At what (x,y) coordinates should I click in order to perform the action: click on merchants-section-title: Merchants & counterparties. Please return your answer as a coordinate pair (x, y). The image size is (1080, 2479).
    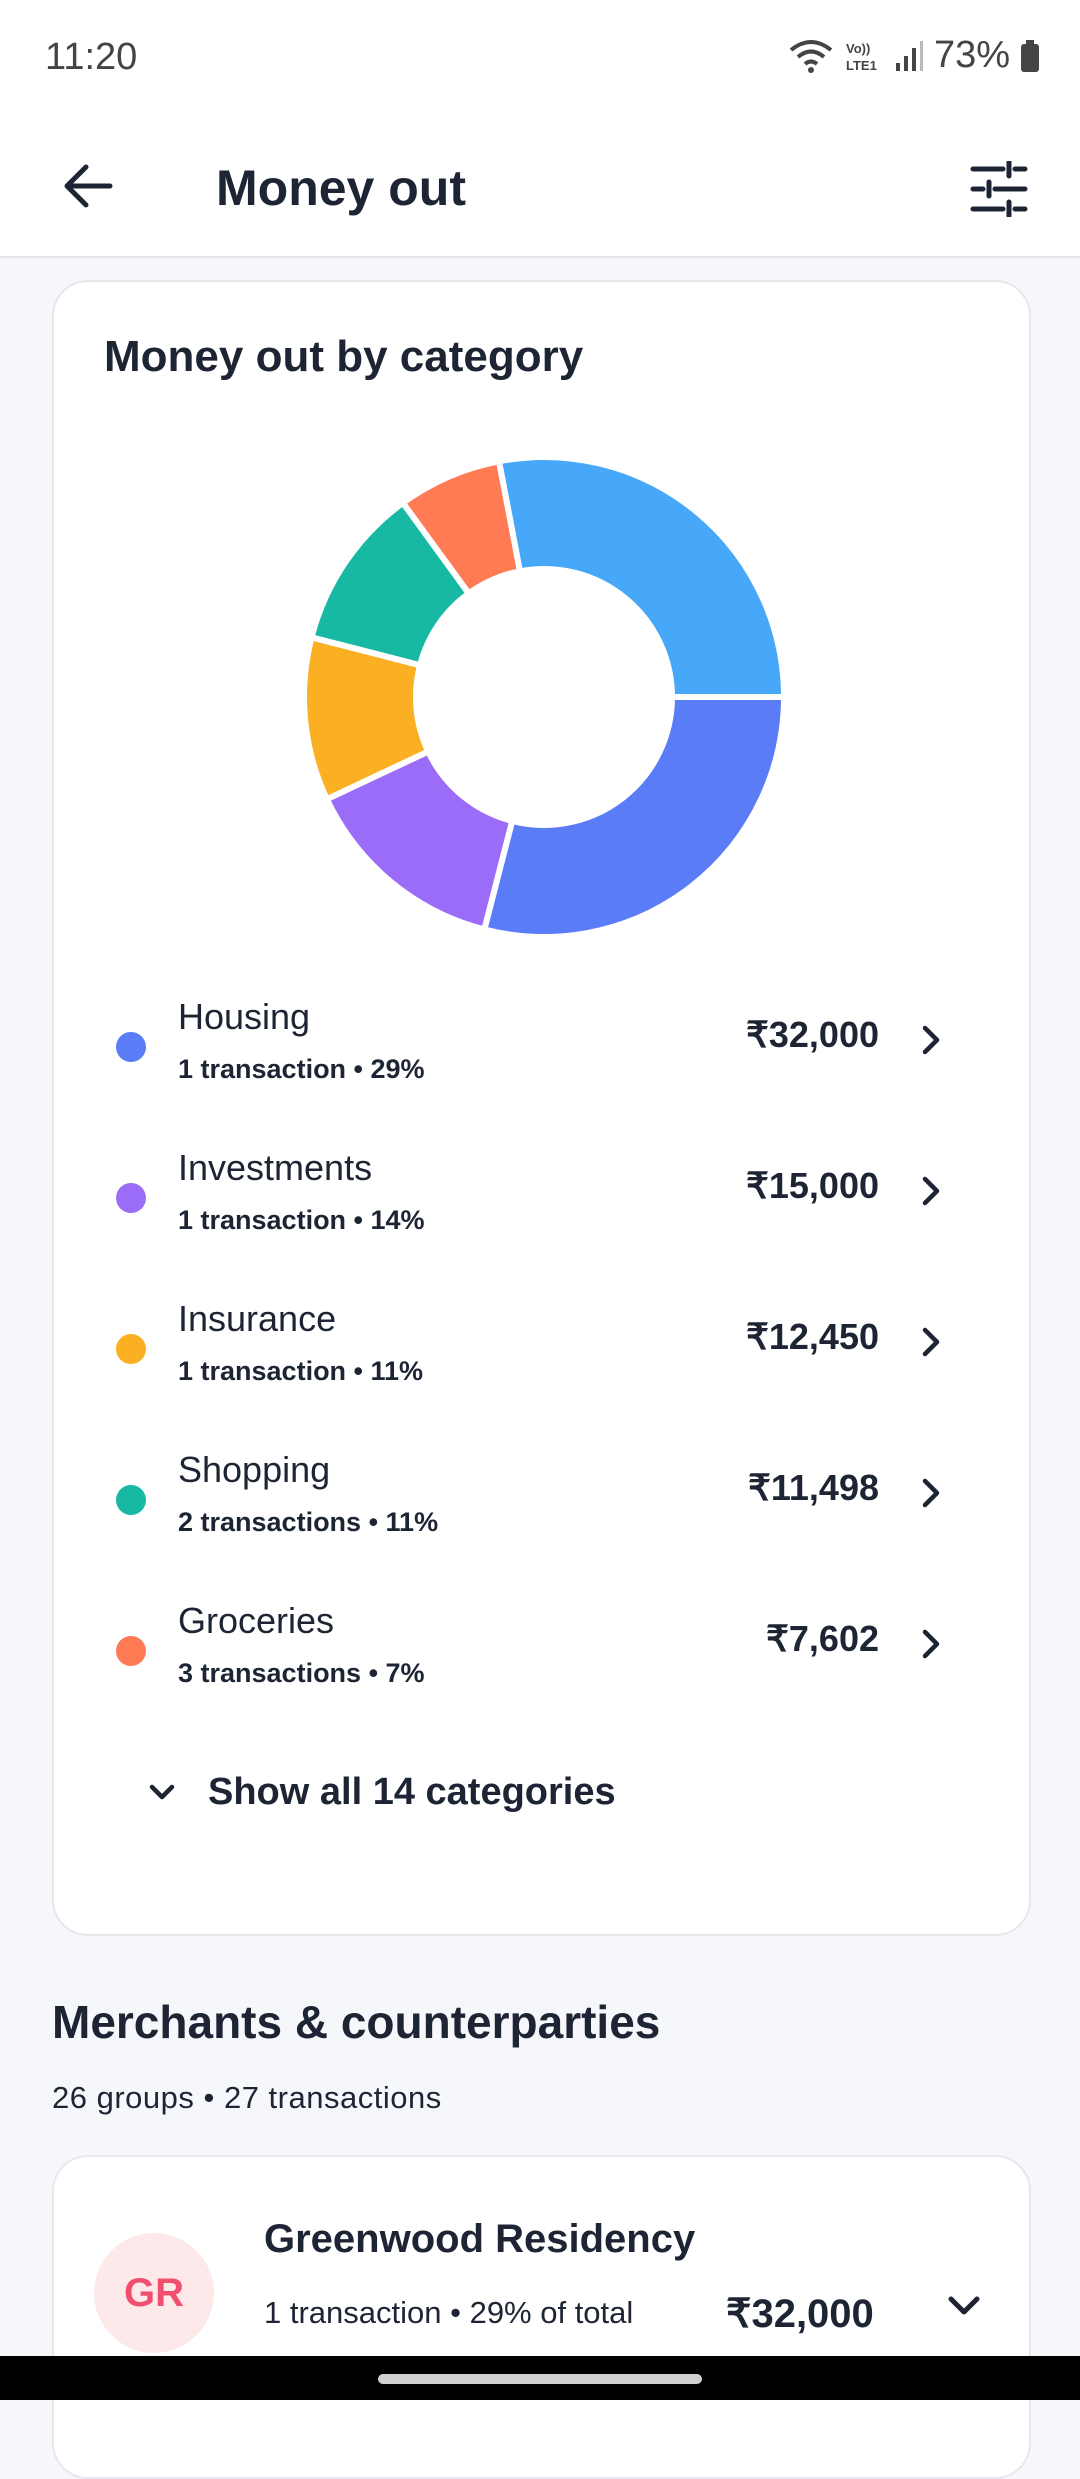
    Looking at the image, I should click on (356, 2022).